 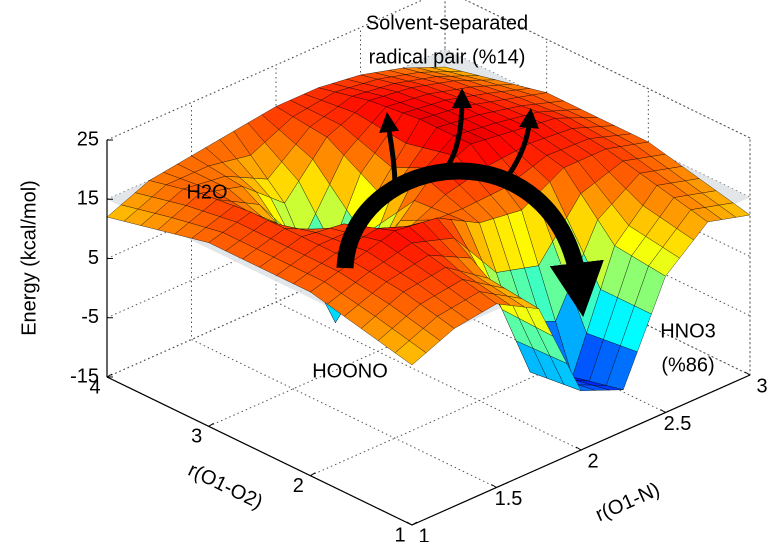 What do you see at coordinates (350, 371) in the screenshot?
I see `annotation: HOONO` at bounding box center [350, 371].